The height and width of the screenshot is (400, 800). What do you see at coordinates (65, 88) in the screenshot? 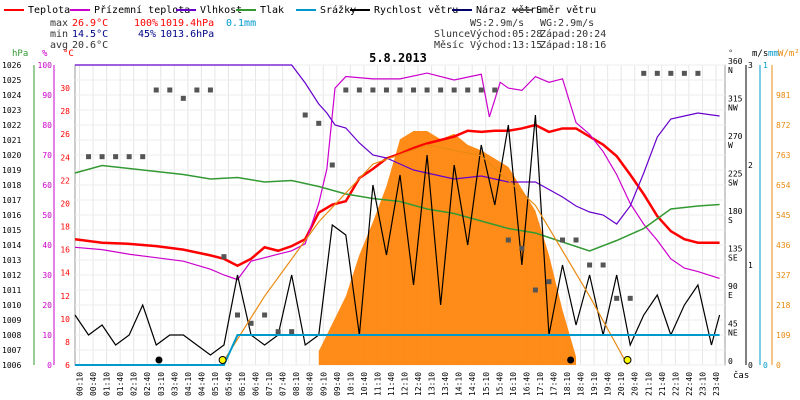
I see `temperature-tick: 30` at bounding box center [65, 88].